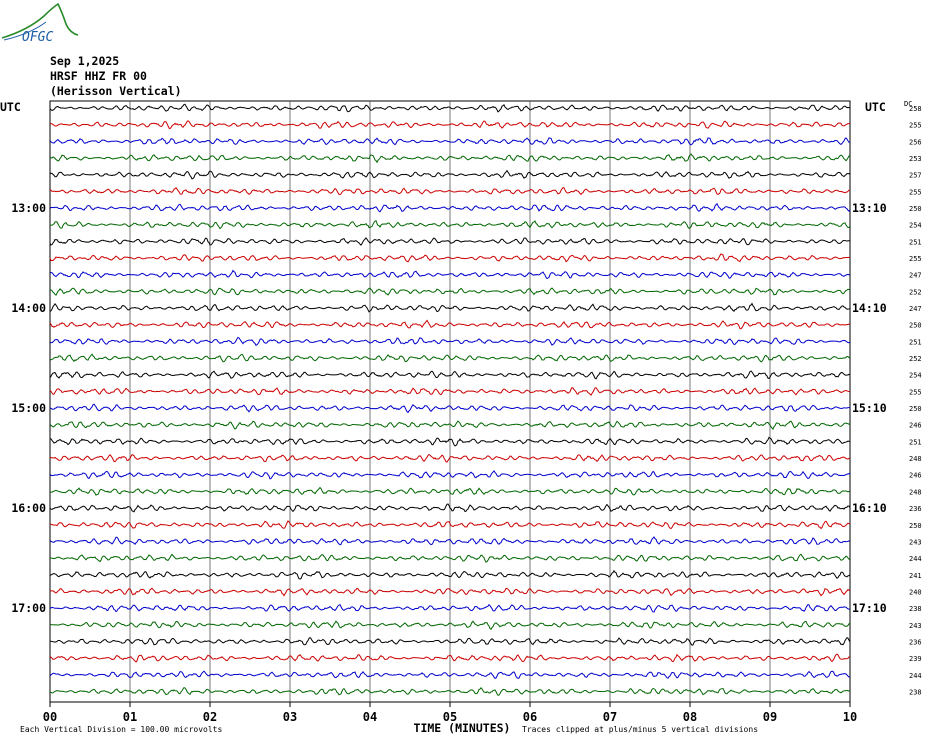 This screenshot has width=930, height=744. Describe the element at coordinates (869, 508) in the screenshot. I see `right-hour-label: 16:10` at that location.